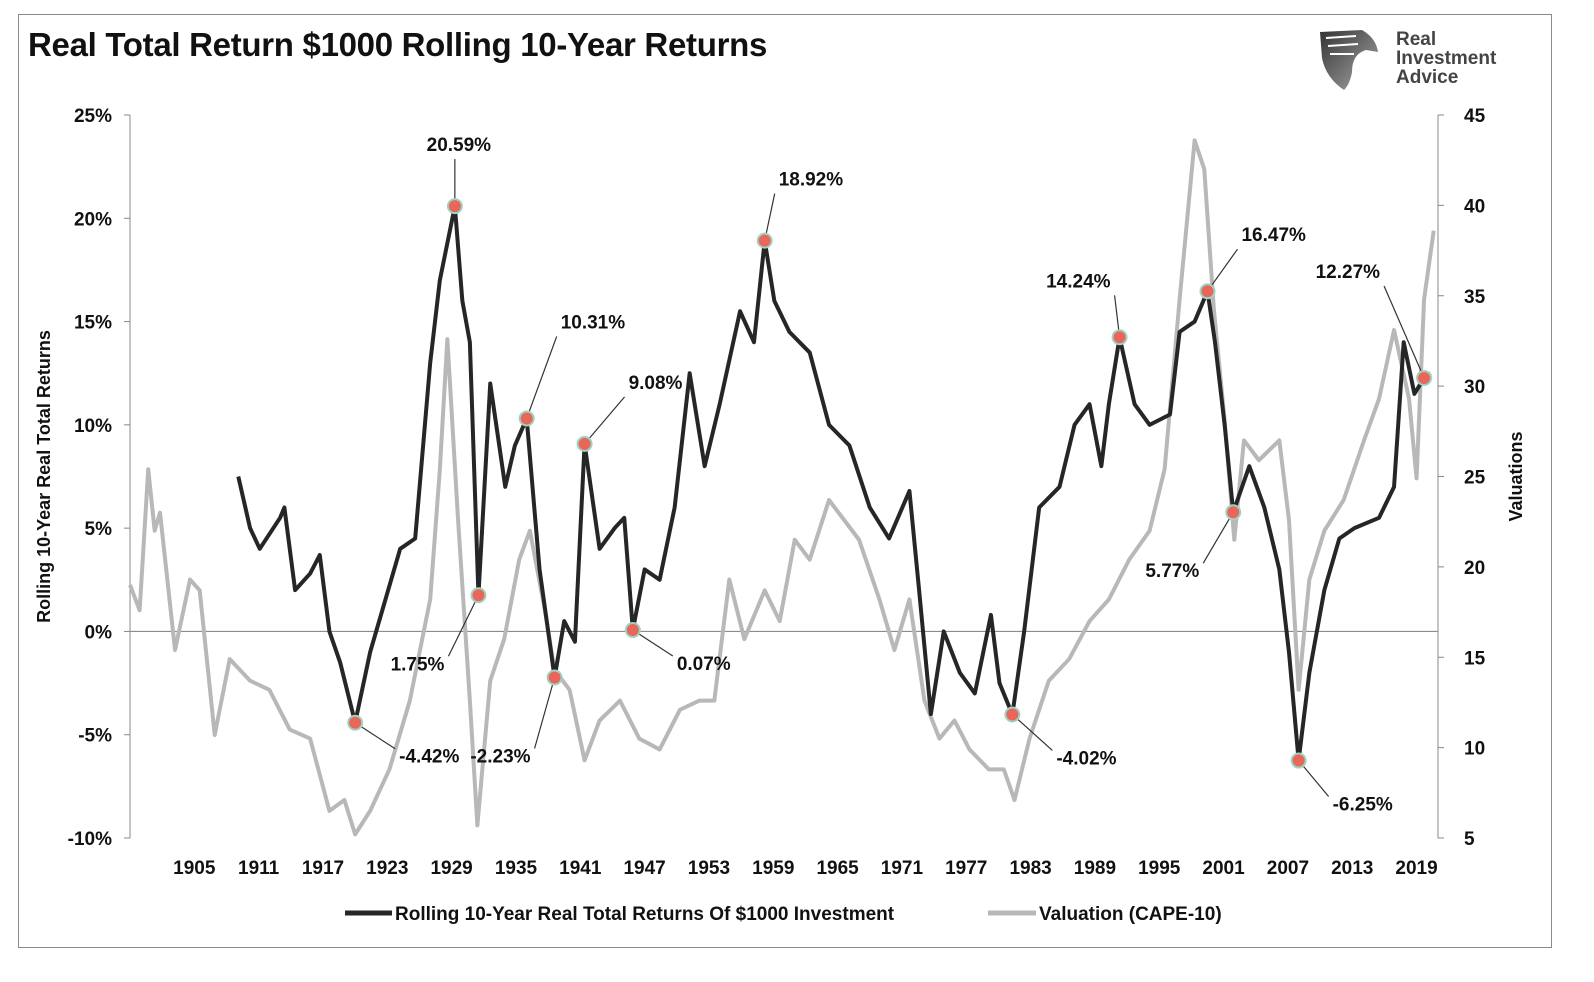 Image resolution: width=1594 pixels, height=982 pixels. I want to click on x-tick-label: 2007, so click(1288, 868).